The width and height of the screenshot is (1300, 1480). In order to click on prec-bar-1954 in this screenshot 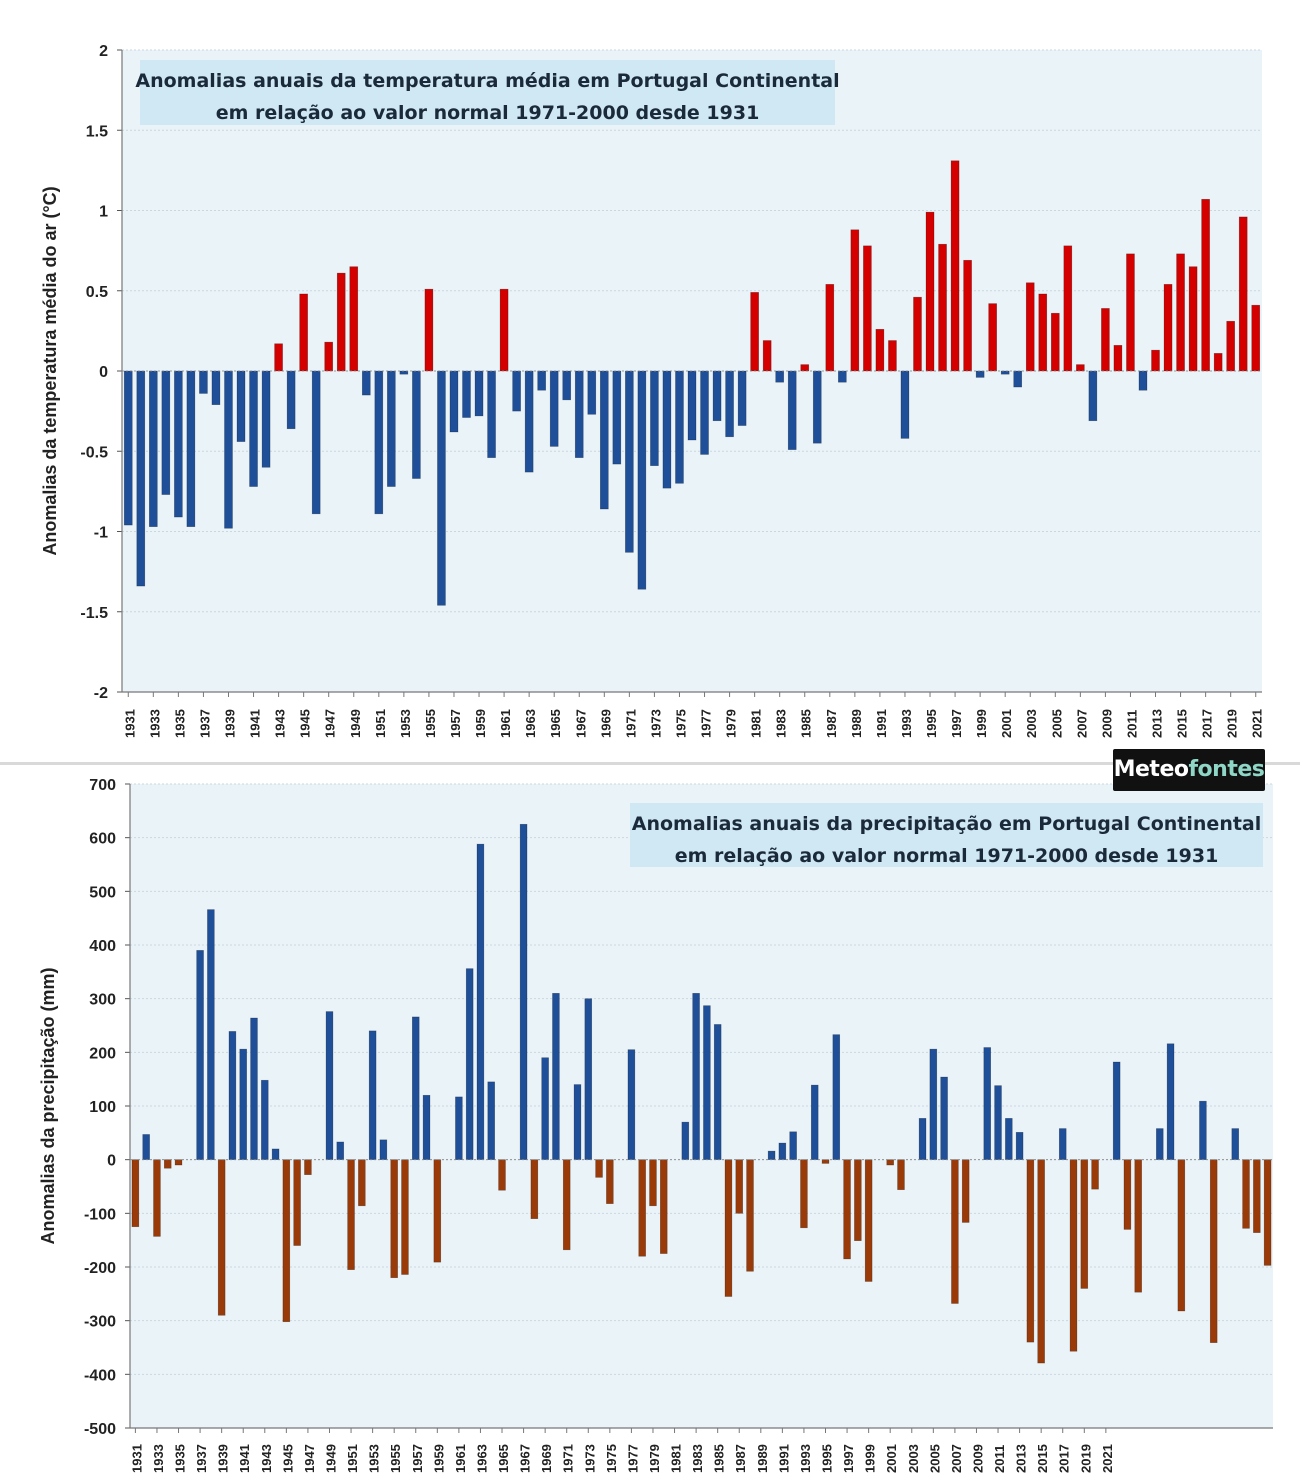, I will do `click(383, 1149)`.